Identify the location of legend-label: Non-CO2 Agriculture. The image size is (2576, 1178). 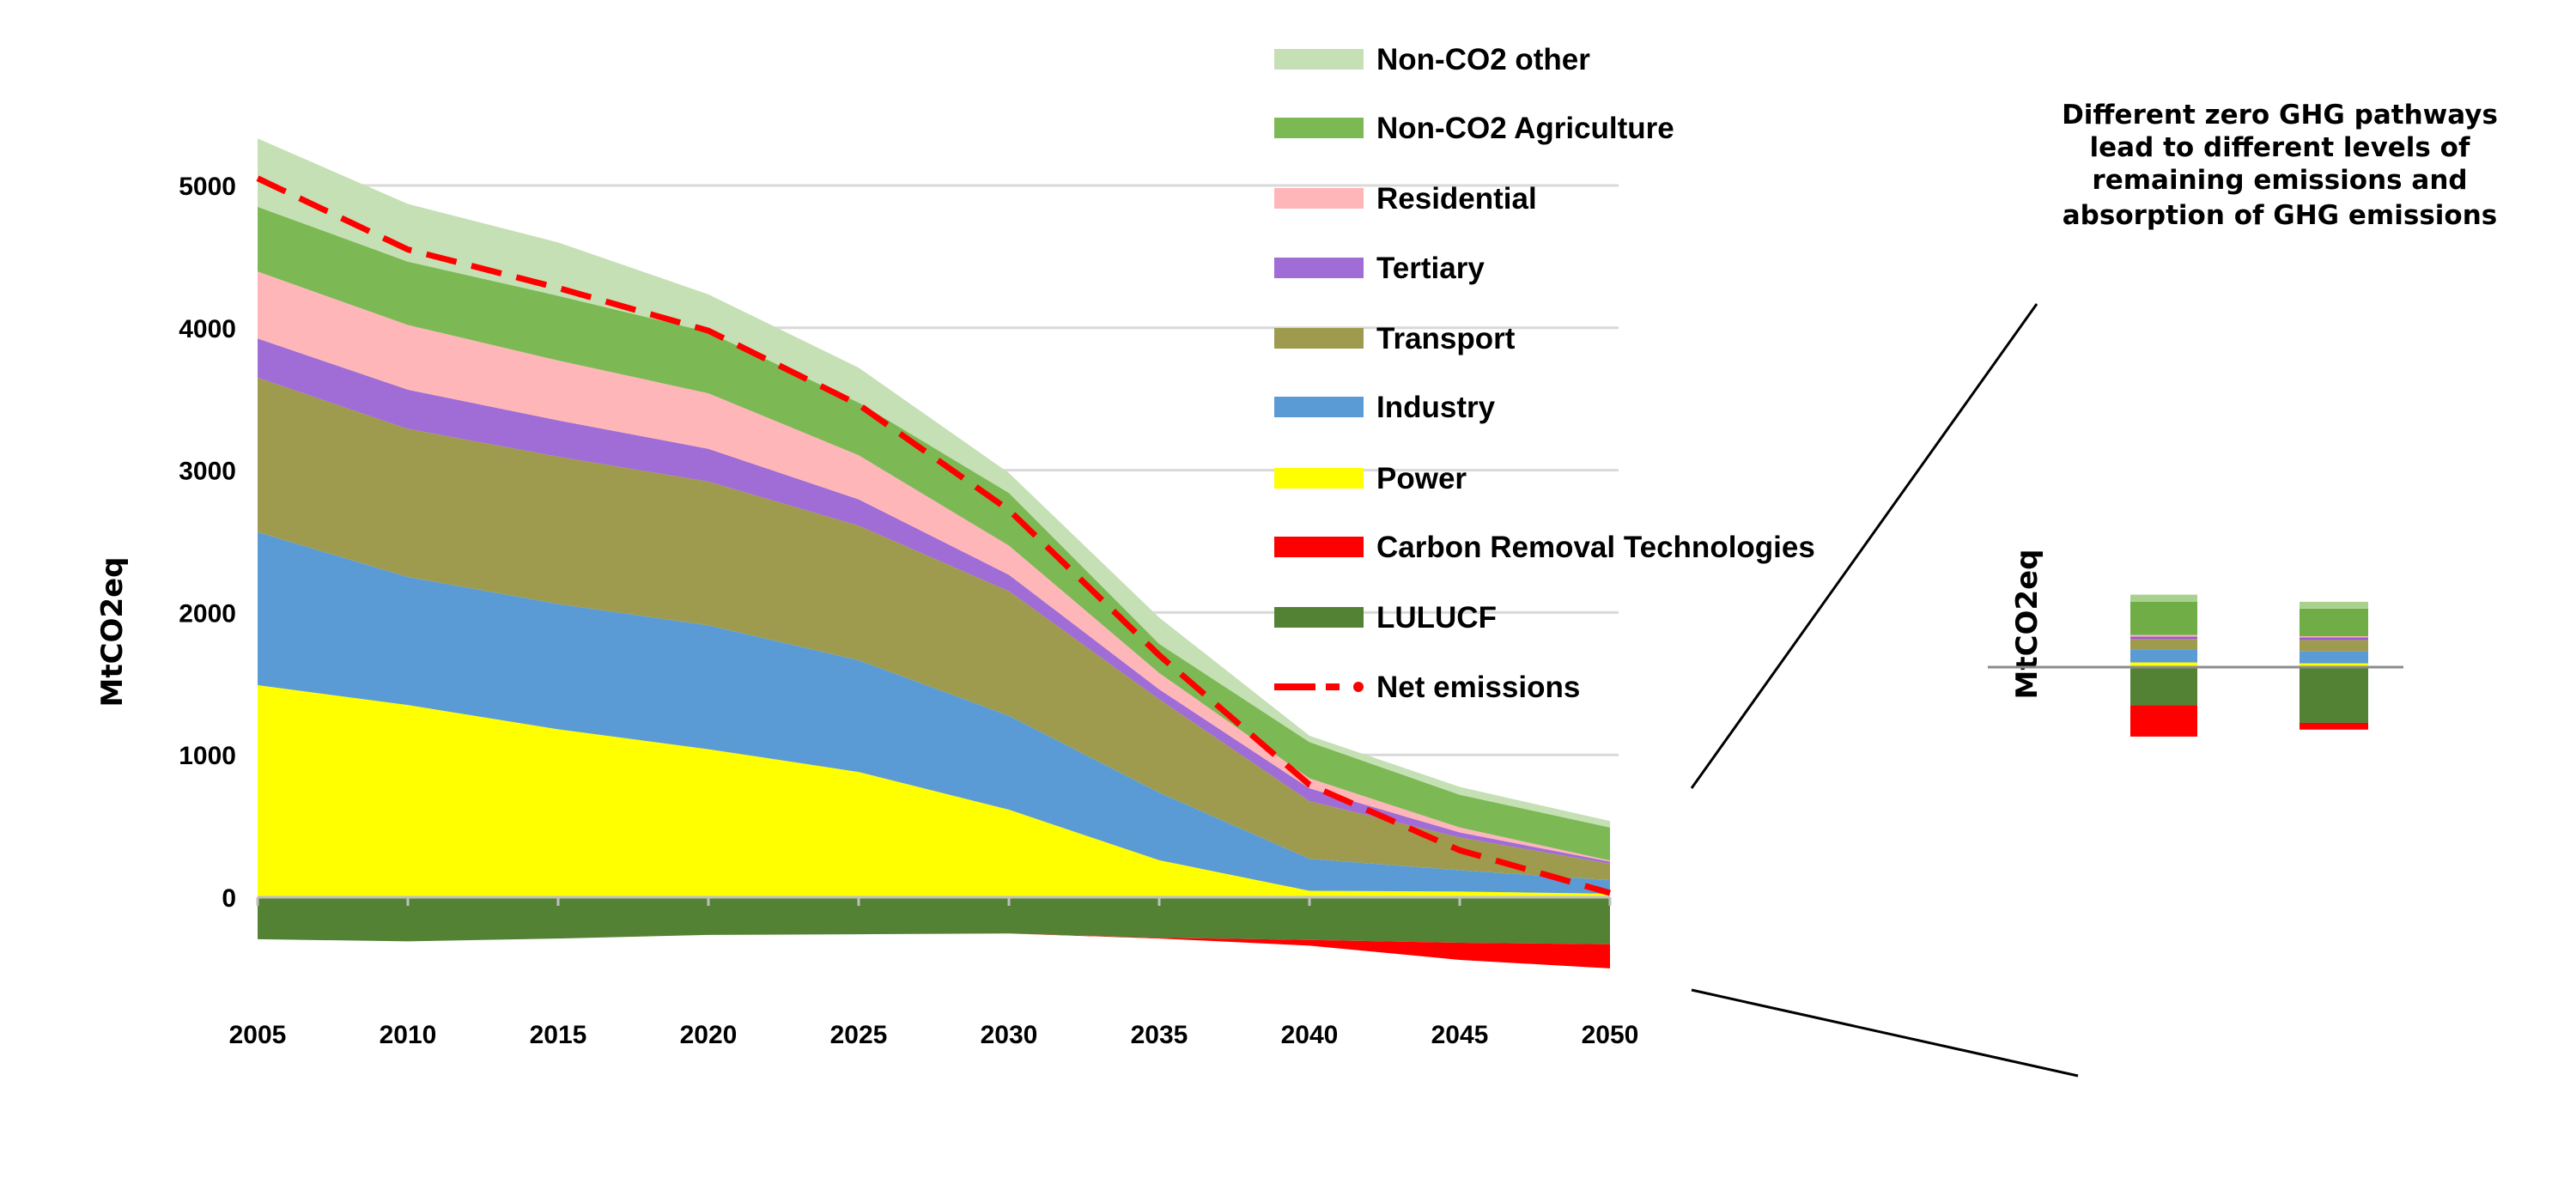
(1525, 129).